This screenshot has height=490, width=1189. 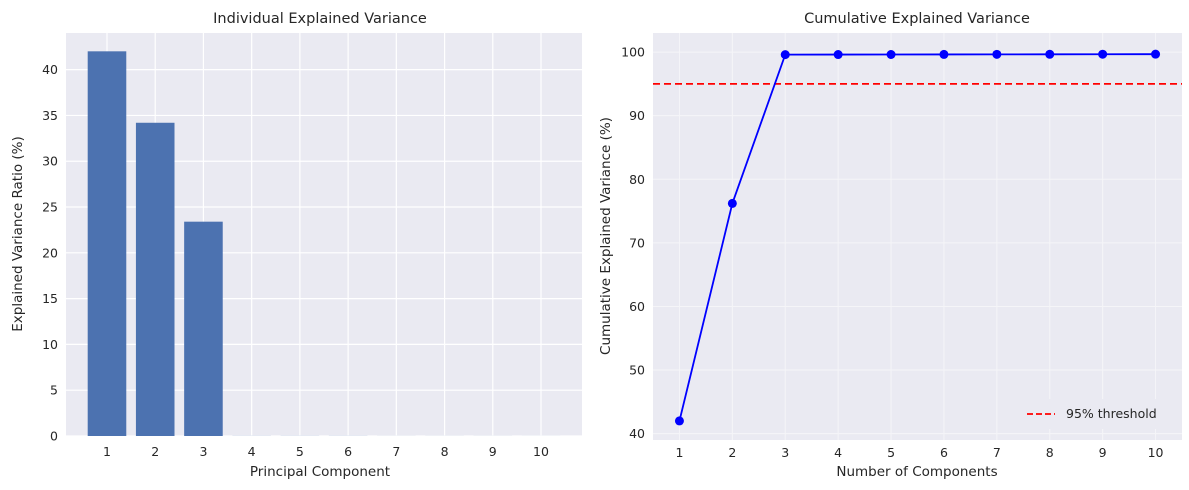 What do you see at coordinates (637, 179) in the screenshot?
I see `y-tick-label: 80` at bounding box center [637, 179].